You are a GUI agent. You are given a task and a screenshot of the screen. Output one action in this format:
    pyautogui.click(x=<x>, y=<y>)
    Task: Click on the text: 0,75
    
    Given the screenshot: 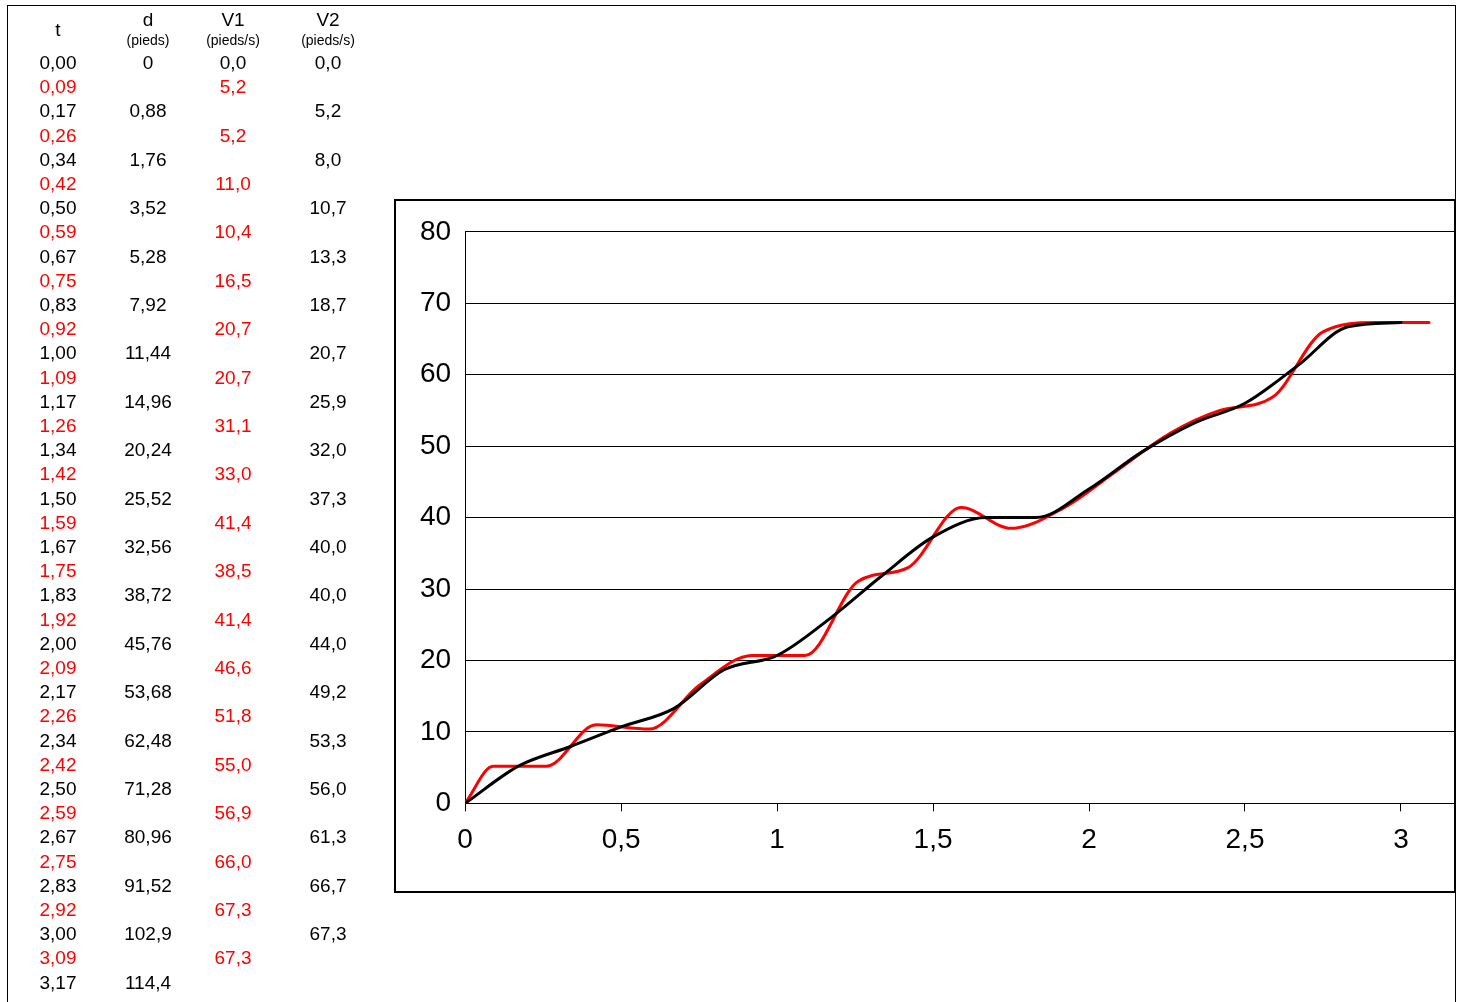 What is the action you would take?
    pyautogui.click(x=58, y=280)
    